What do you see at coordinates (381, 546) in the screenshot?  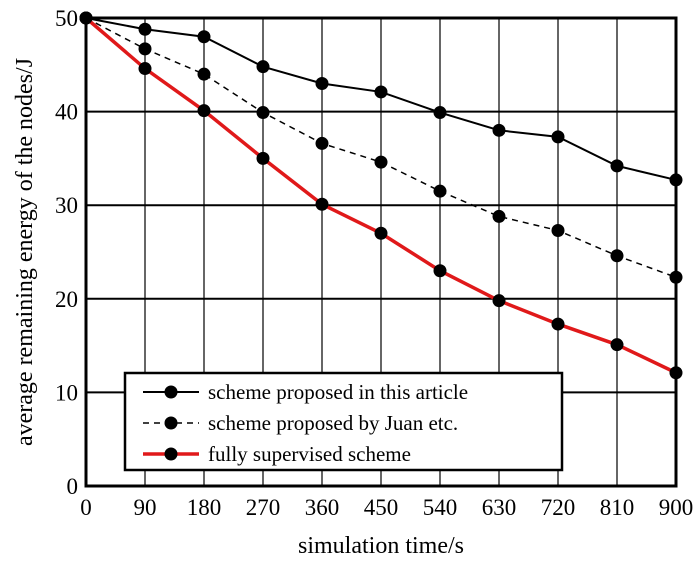 I see `x-axis-label: simulation time/s` at bounding box center [381, 546].